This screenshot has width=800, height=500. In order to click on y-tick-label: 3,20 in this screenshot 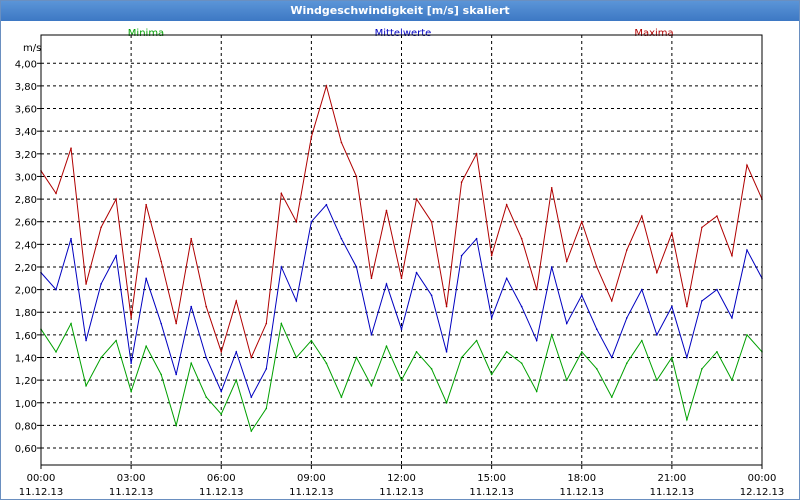, I will do `click(26, 155)`.